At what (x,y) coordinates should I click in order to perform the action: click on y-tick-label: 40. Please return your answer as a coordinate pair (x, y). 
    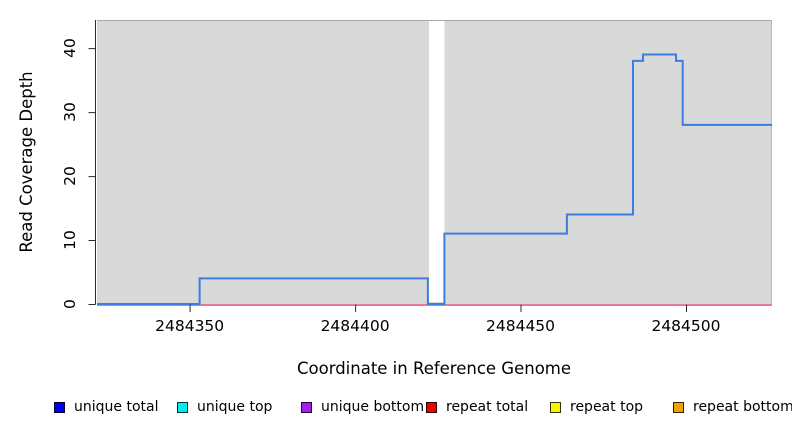
    Looking at the image, I should click on (70, 48).